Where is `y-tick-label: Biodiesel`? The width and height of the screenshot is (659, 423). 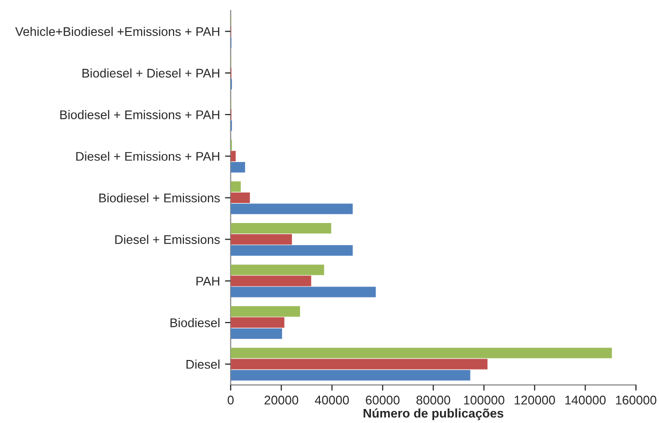
y-tick-label: Biodiesel is located at coordinates (195, 323).